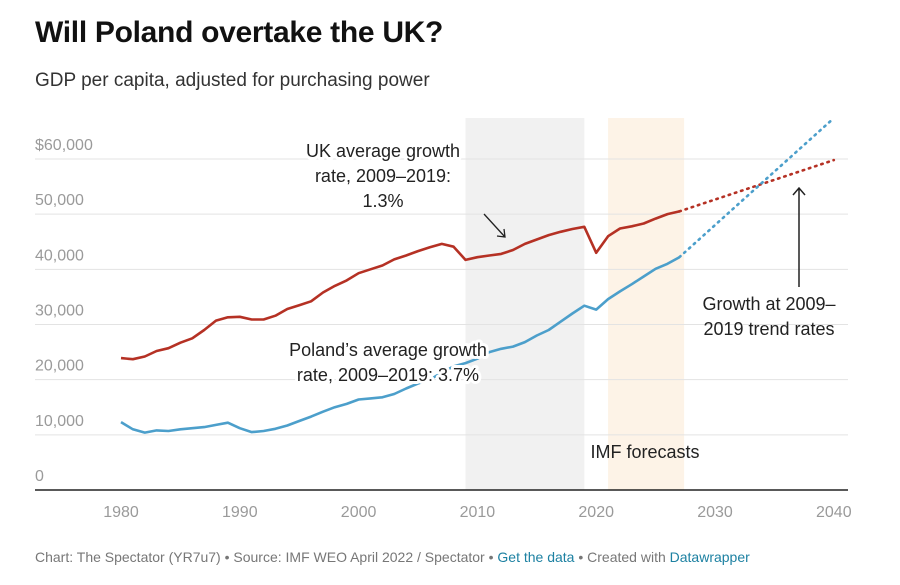  I want to click on uk-projection-line, so click(757, 185).